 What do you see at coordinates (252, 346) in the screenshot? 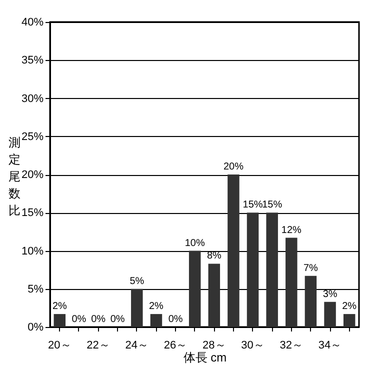
I see `x-tick-label: 30～` at bounding box center [252, 346].